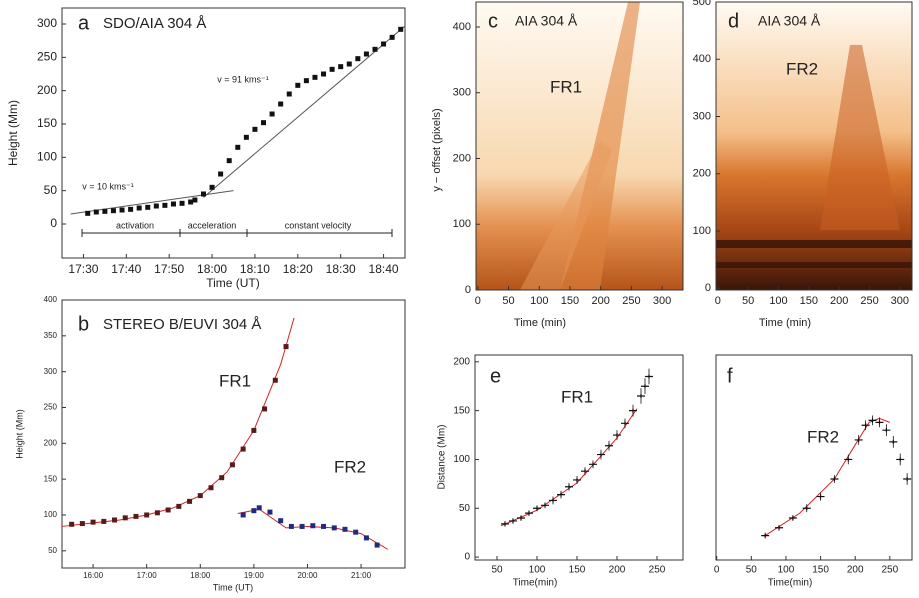 This screenshot has height=598, width=919. What do you see at coordinates (442, 456) in the screenshot?
I see `y-axis-label: Distance (Mm)` at bounding box center [442, 456].